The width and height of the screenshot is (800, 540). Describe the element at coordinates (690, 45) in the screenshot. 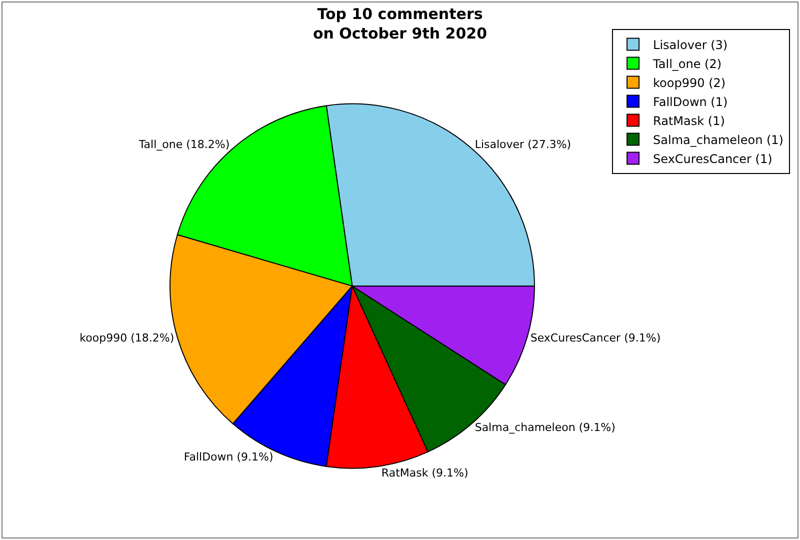

I see `legend-label: Lisalover (3)` at that location.